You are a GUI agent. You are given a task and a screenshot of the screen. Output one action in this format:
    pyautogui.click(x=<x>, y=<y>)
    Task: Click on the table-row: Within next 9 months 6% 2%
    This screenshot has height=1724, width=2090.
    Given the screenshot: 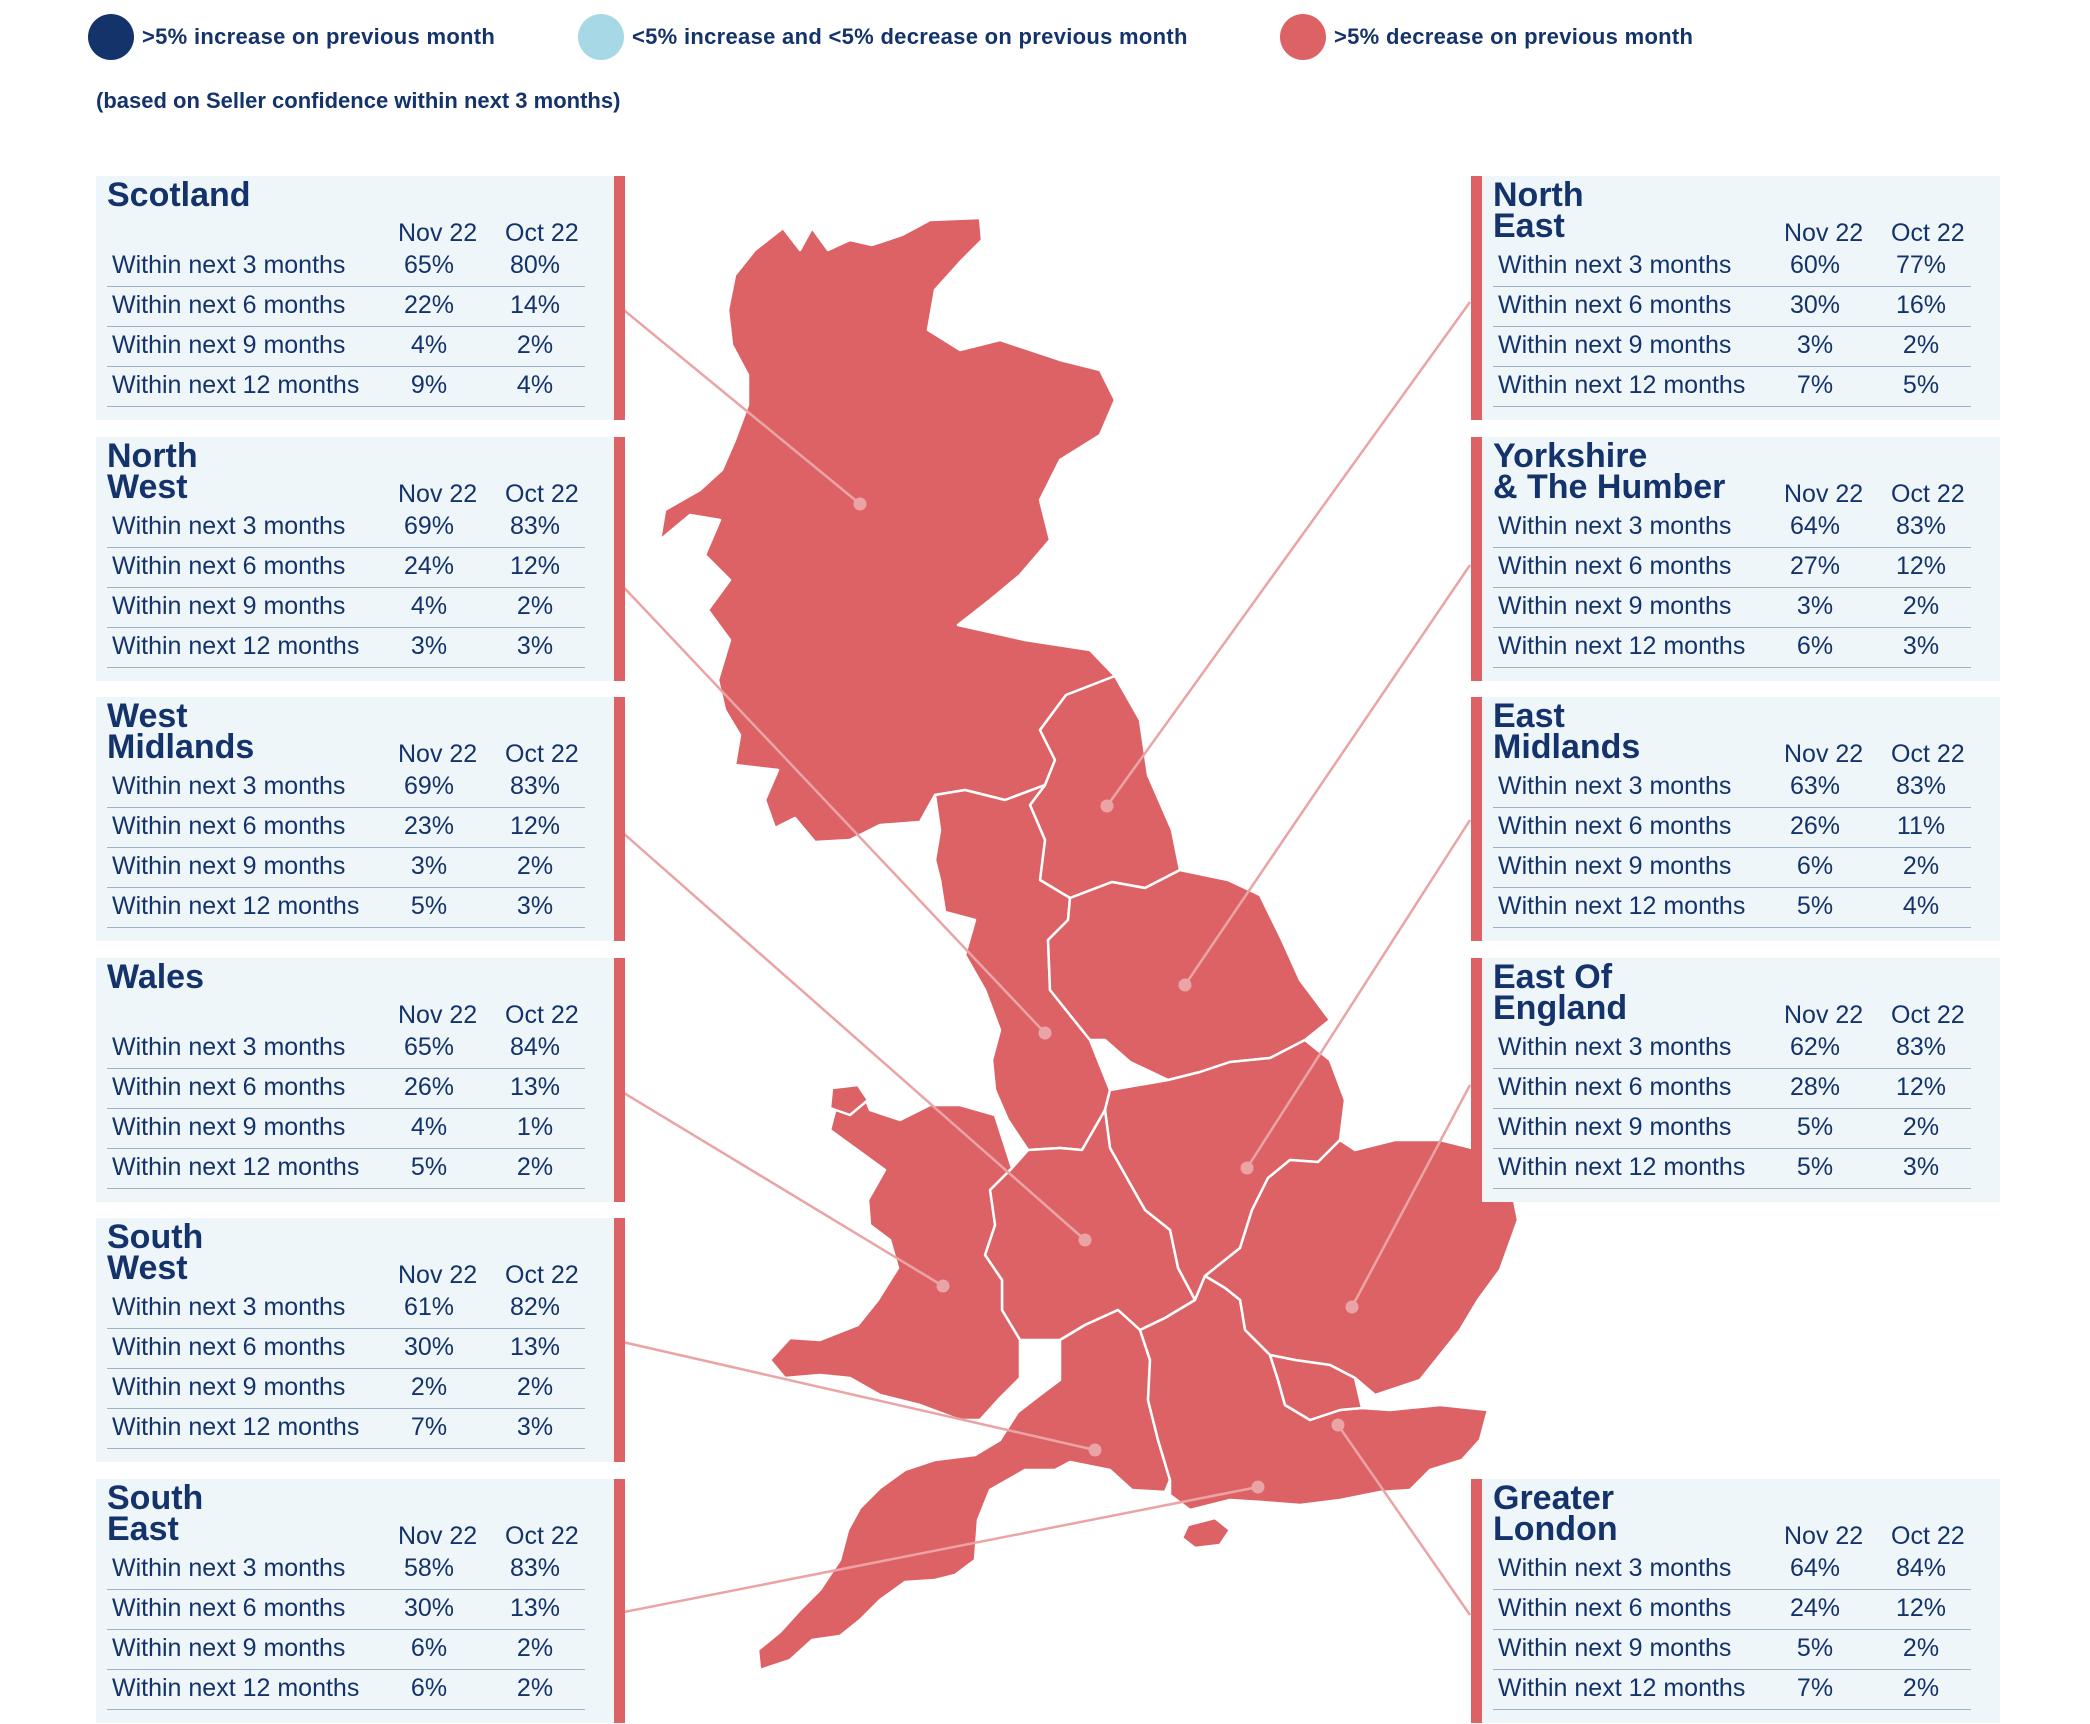 What is the action you would take?
    pyautogui.click(x=1732, y=867)
    